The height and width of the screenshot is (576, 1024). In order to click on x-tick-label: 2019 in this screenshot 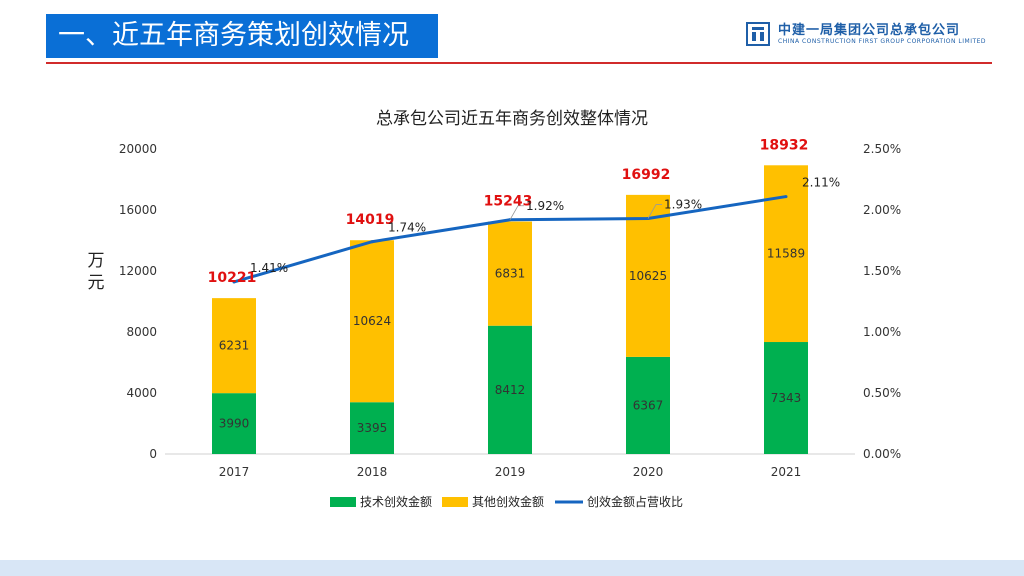, I will do `click(510, 472)`.